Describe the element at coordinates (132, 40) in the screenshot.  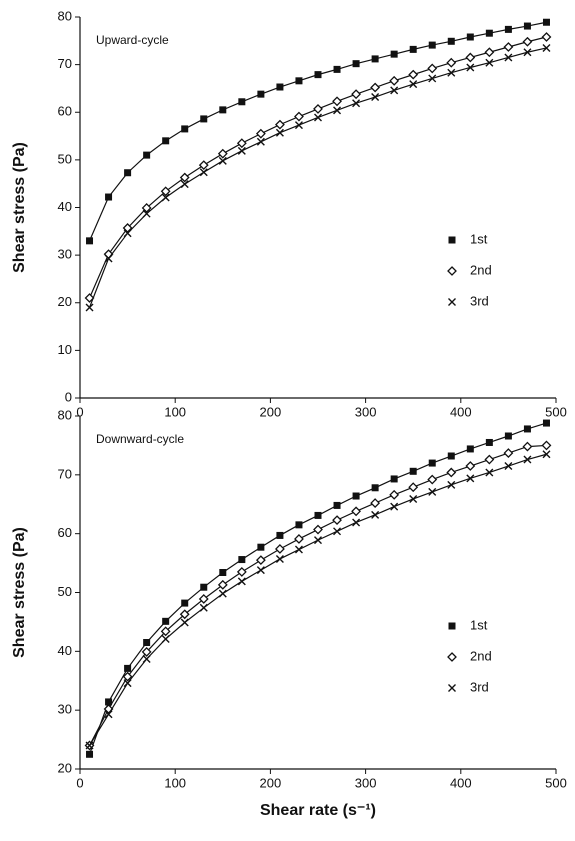
I see `annotation: Upward-cycle` at that location.